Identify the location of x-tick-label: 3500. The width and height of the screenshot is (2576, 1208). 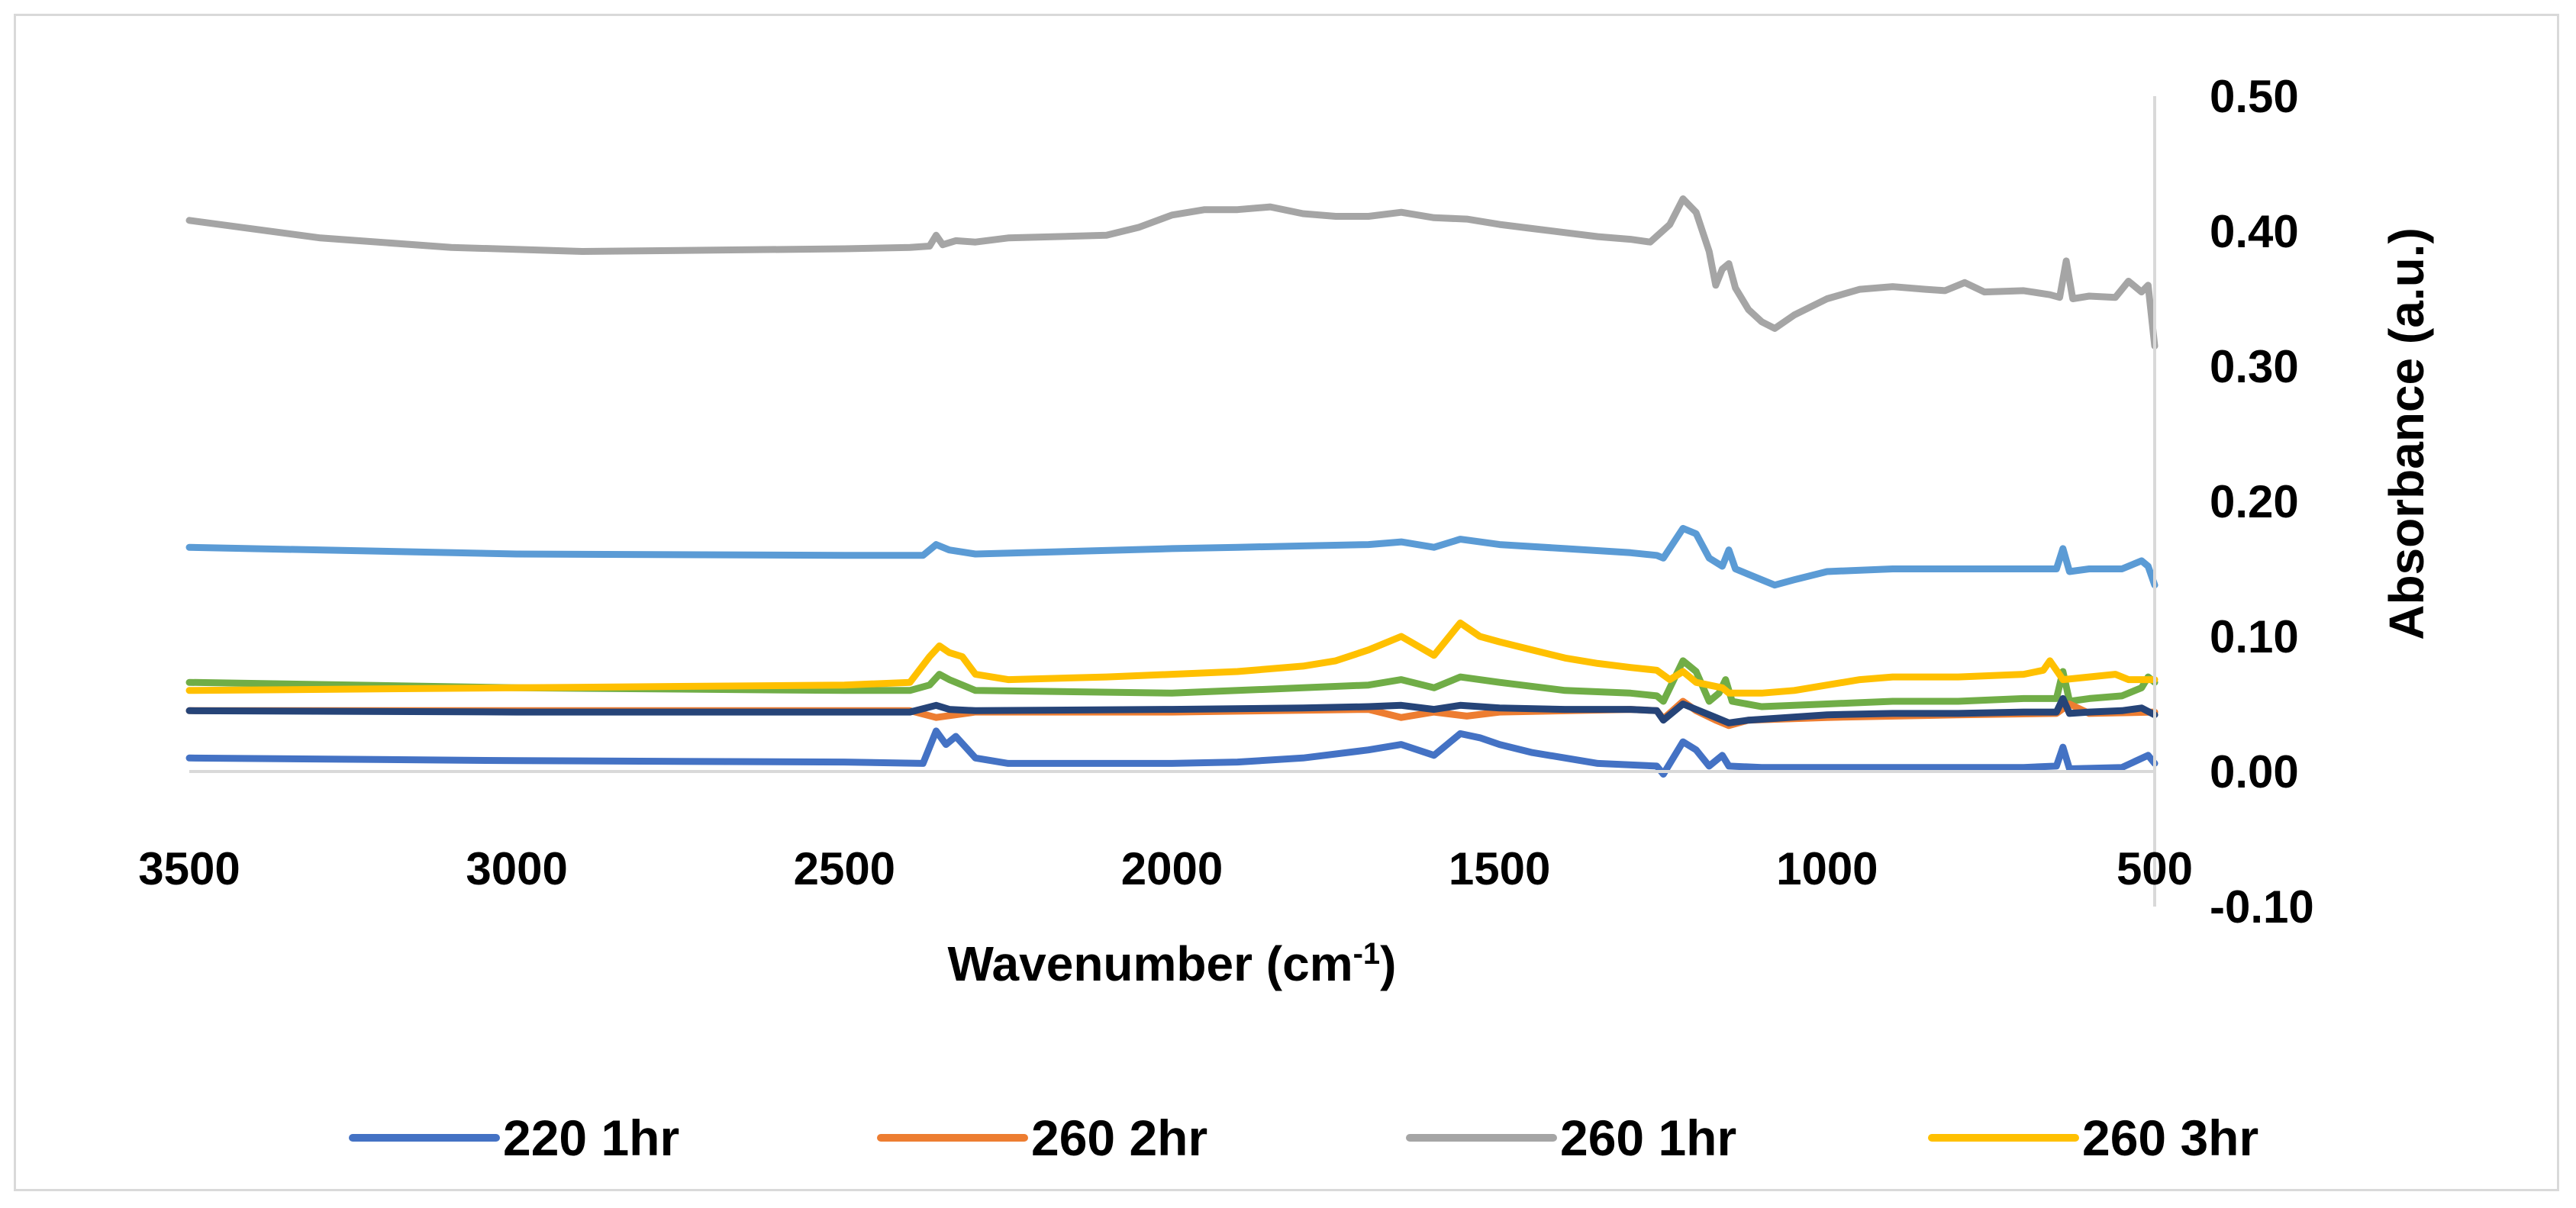
(189, 868).